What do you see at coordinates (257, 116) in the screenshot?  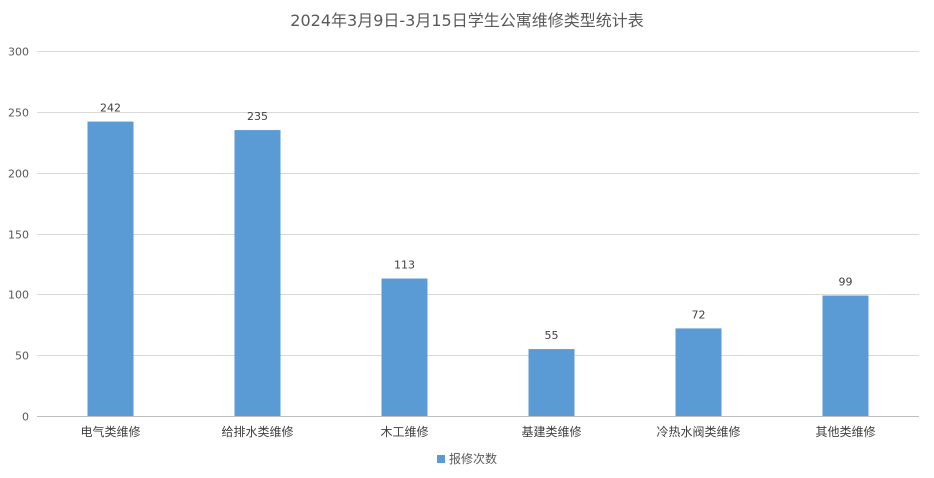 I see `data-label: 235` at bounding box center [257, 116].